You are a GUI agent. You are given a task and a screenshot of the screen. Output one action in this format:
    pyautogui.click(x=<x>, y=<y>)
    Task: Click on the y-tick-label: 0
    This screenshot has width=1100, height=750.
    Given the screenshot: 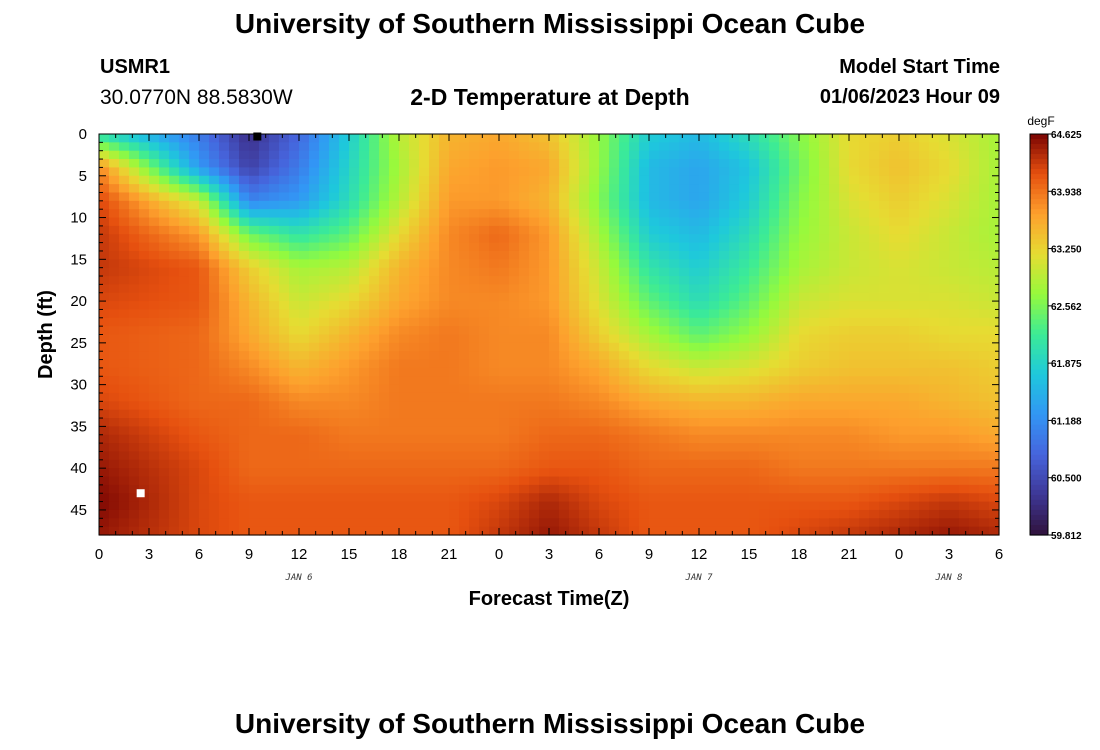 What is the action you would take?
    pyautogui.click(x=83, y=134)
    